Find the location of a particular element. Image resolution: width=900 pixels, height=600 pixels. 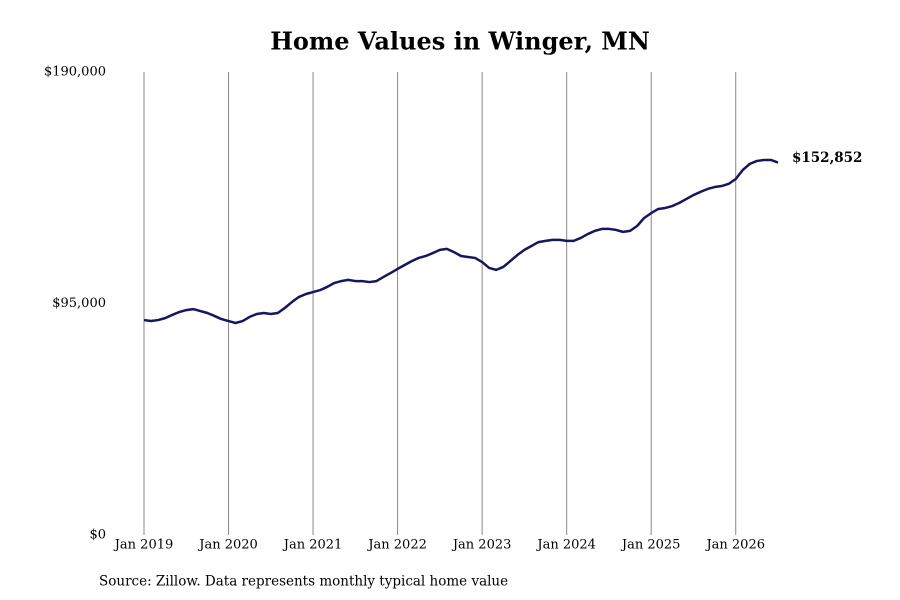

x-tick-label: Jan 2022 is located at coordinates (396, 545).